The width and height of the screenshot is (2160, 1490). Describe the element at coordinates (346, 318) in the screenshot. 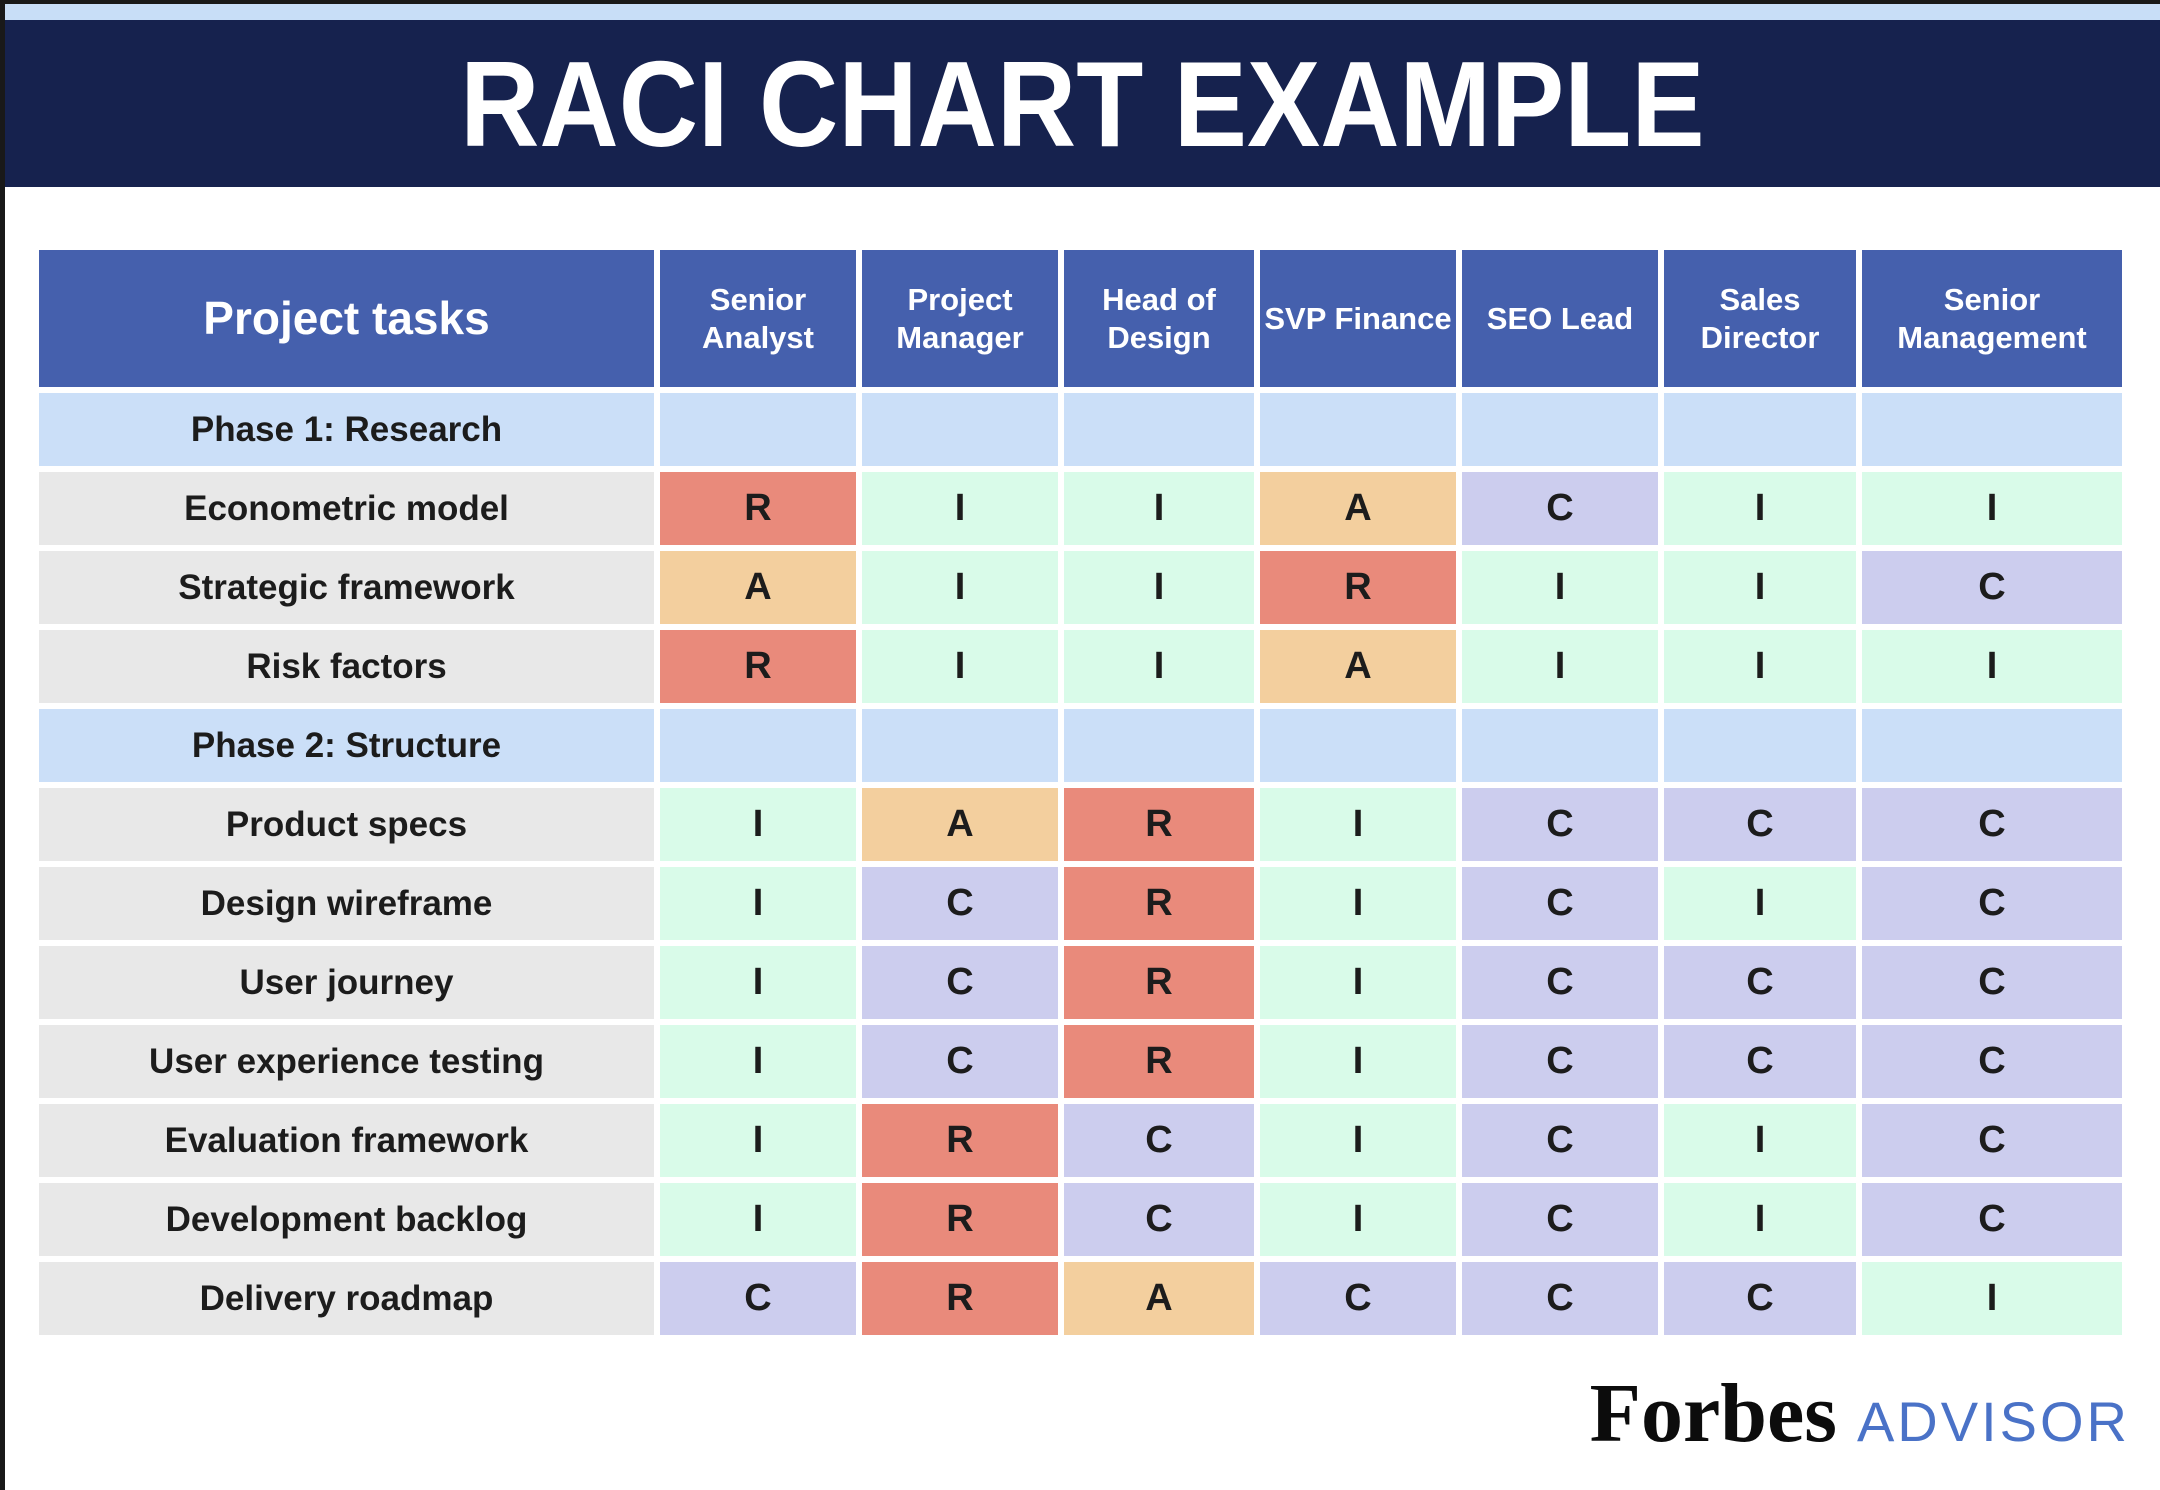

I see `column-header-project-tasks: Project tasks` at that location.